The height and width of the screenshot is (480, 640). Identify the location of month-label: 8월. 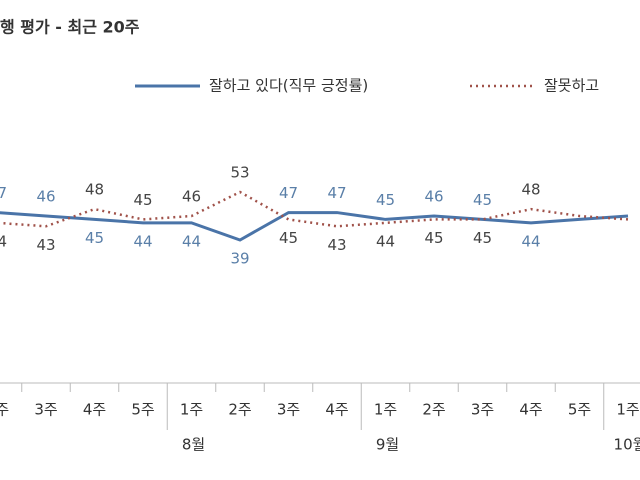
(193, 445).